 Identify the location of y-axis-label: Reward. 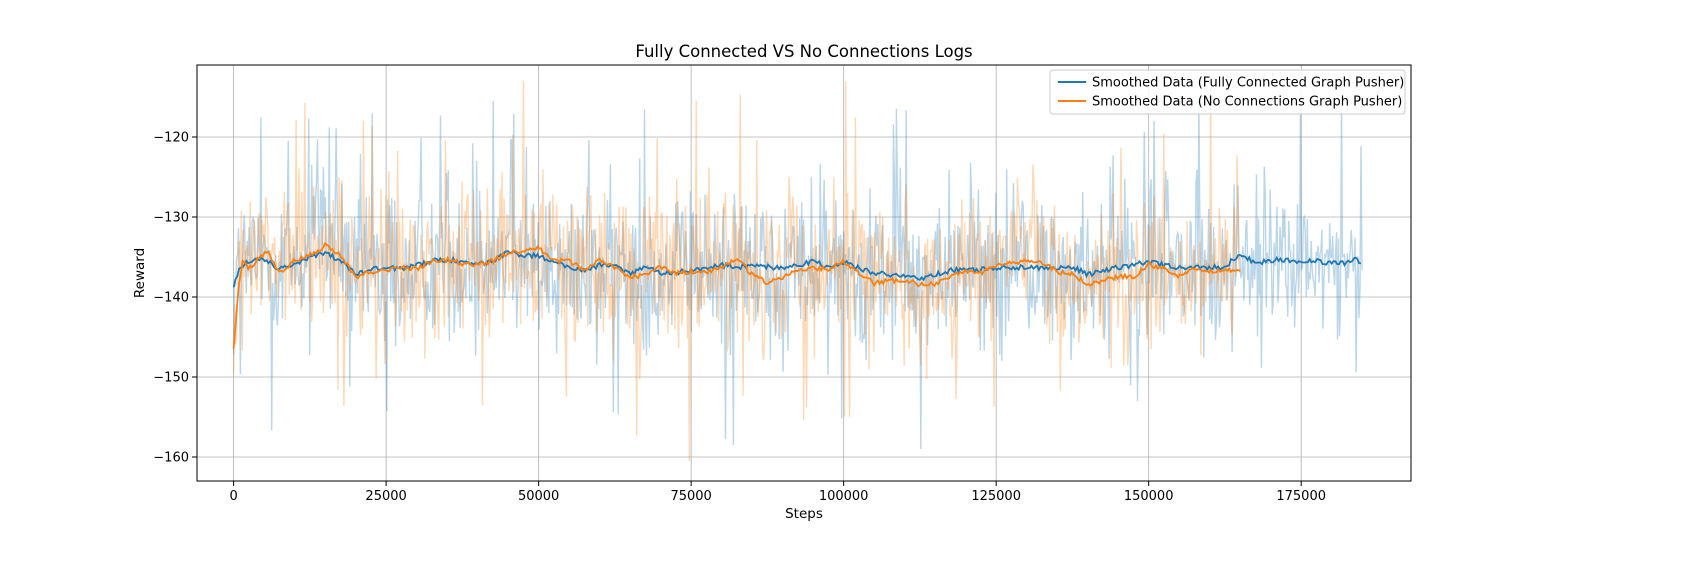
(140, 273).